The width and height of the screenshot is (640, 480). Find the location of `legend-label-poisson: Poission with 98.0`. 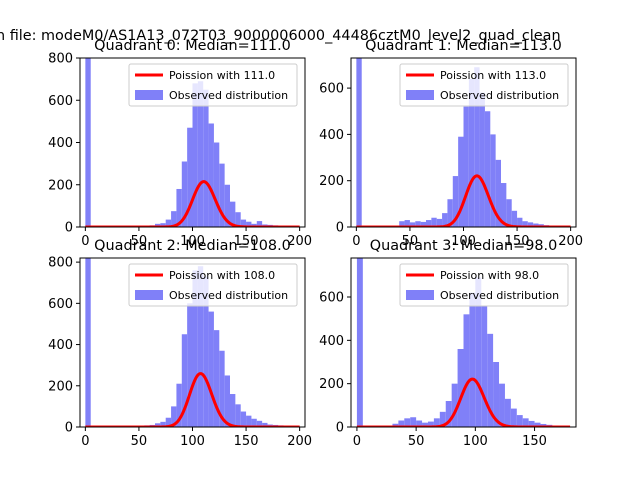

legend-label-poisson: Poission with 98.0 is located at coordinates (489, 275).